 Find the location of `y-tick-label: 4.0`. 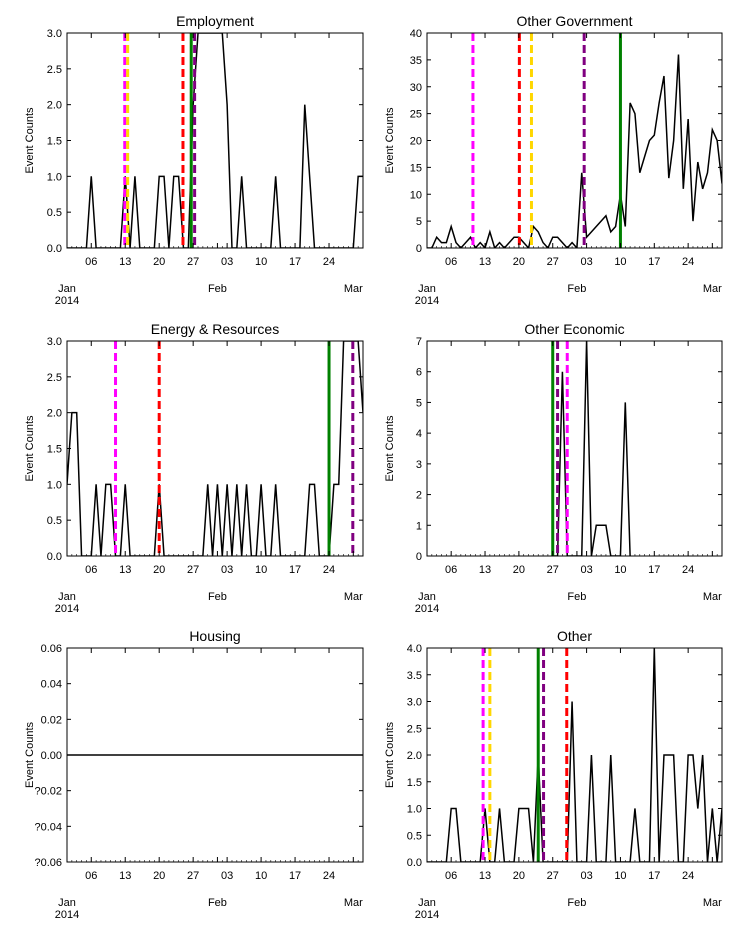

y-tick-label: 4.0 is located at coordinates (414, 649).